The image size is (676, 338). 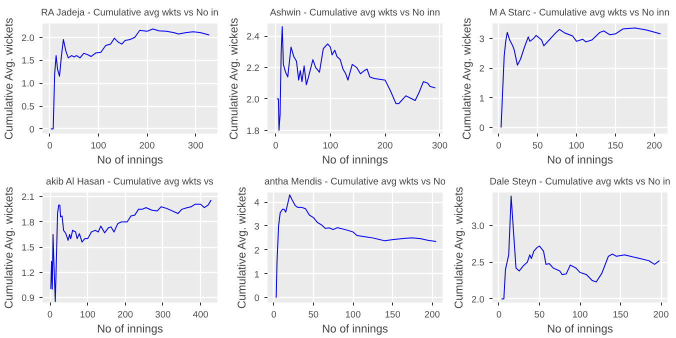 I want to click on y-tick-label: 2.4, so click(x=253, y=37).